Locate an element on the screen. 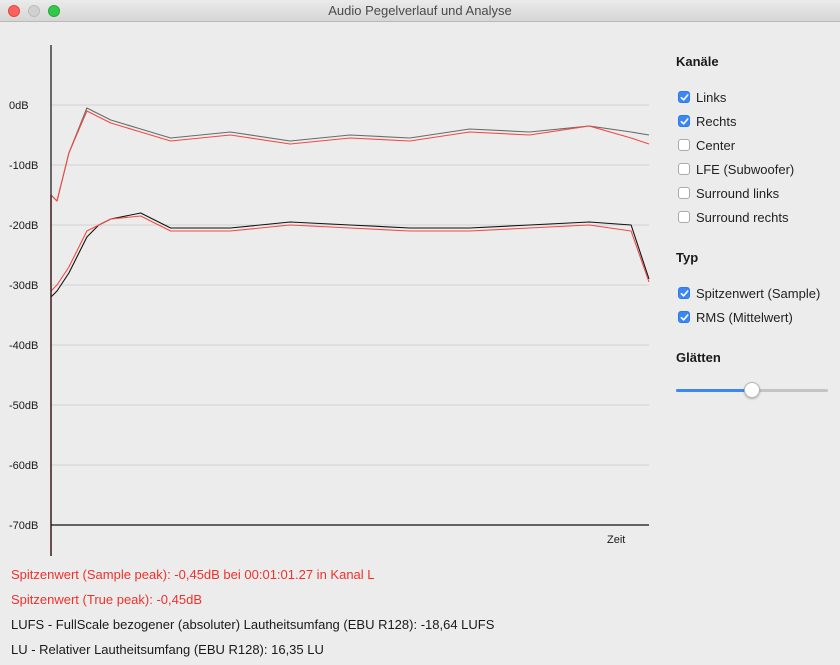 The height and width of the screenshot is (665, 840). y-tick-label: -40dB is located at coordinates (23, 346).